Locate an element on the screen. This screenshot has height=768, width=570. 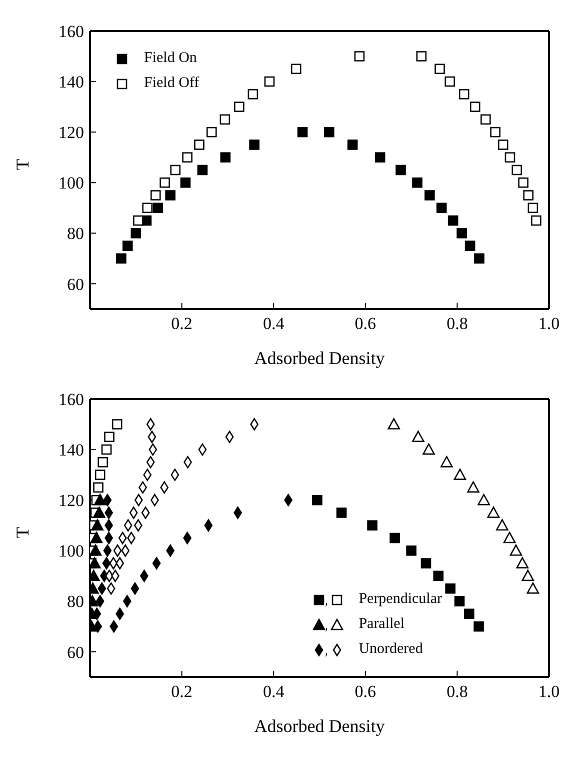
y-tick-label: 120 is located at coordinates (71, 132).